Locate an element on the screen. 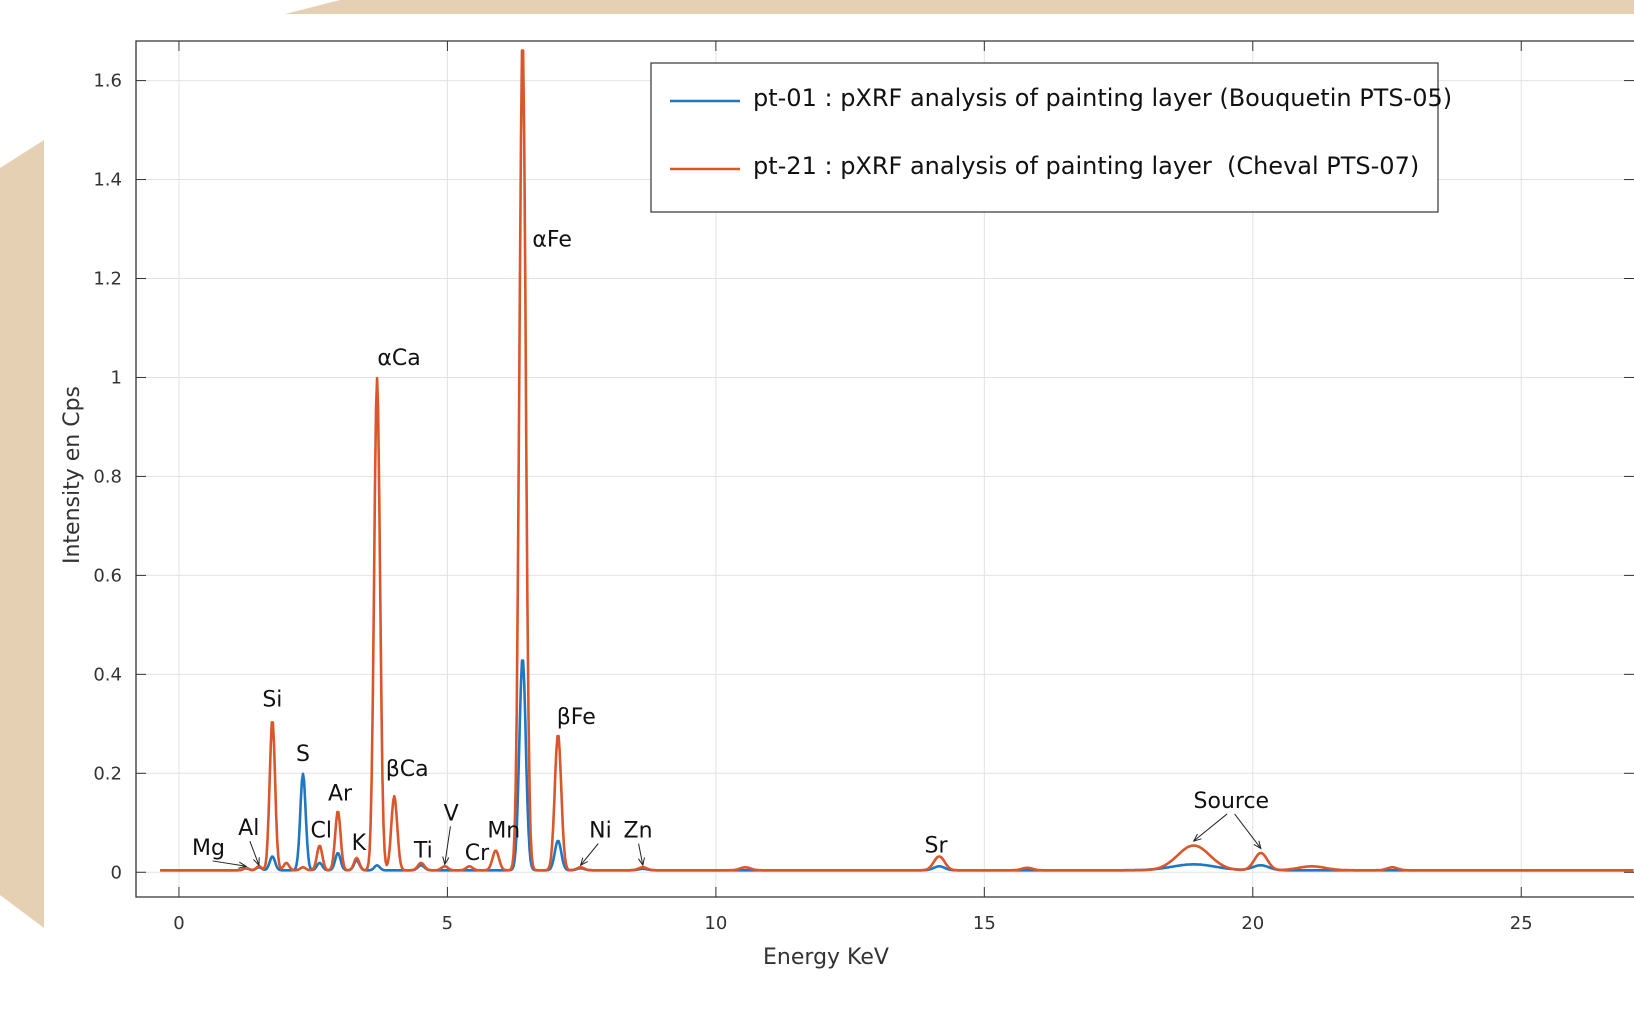 The image size is (1634, 1016). peak-label-14: βFe is located at coordinates (576, 717).